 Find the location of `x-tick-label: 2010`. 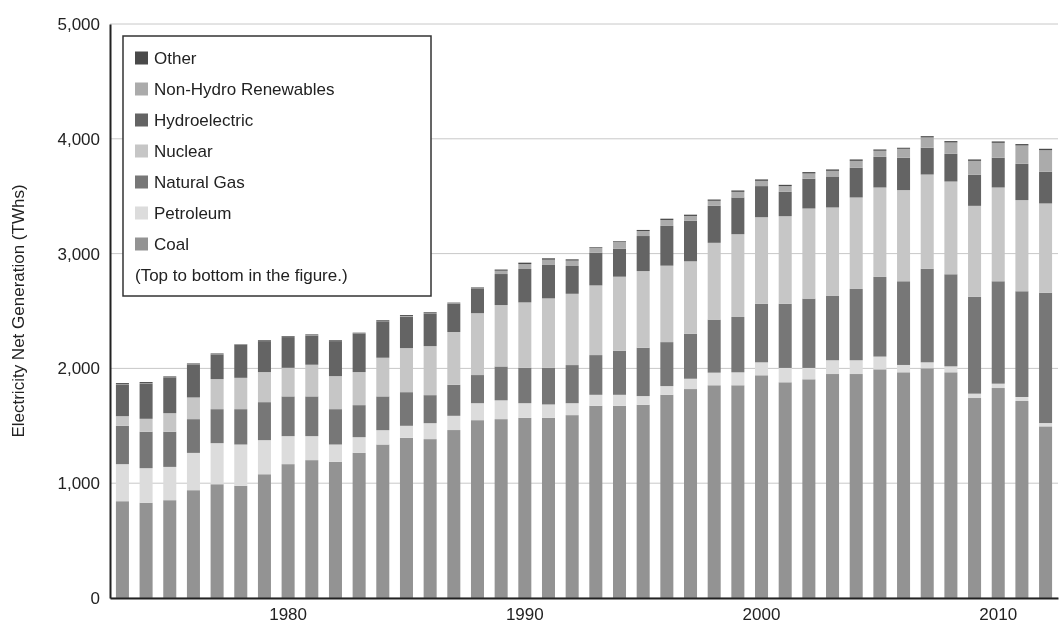

x-tick-label: 2010 is located at coordinates (998, 615).